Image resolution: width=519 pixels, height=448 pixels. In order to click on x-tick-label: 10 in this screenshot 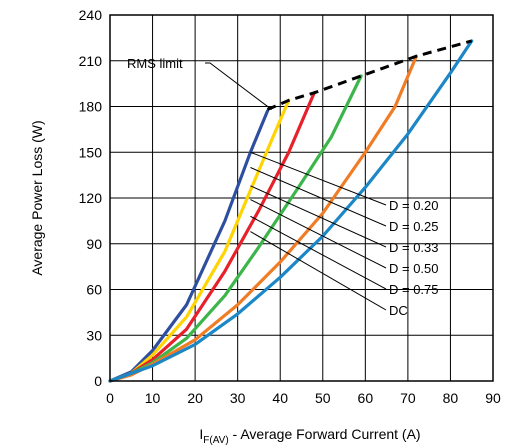, I will do `click(153, 398)`.